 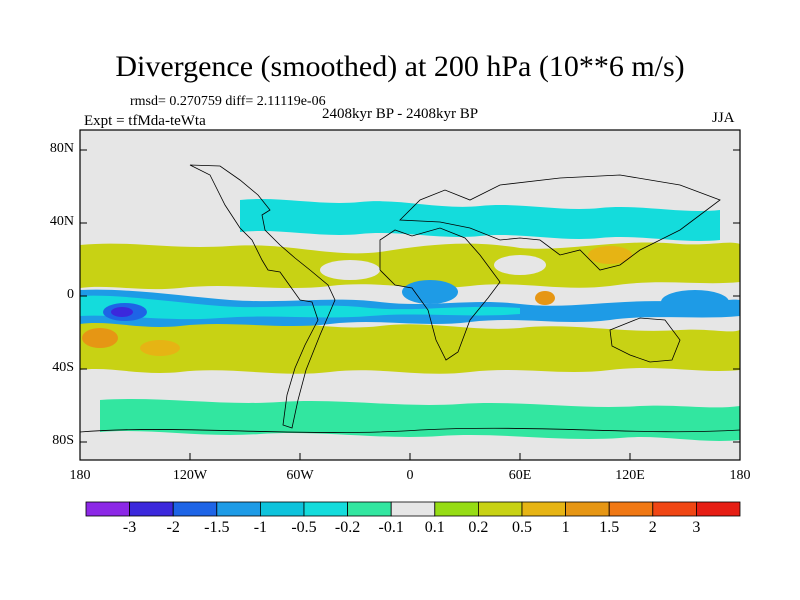 What do you see at coordinates (630, 475) in the screenshot?
I see `lon-tick-label: 120E` at bounding box center [630, 475].